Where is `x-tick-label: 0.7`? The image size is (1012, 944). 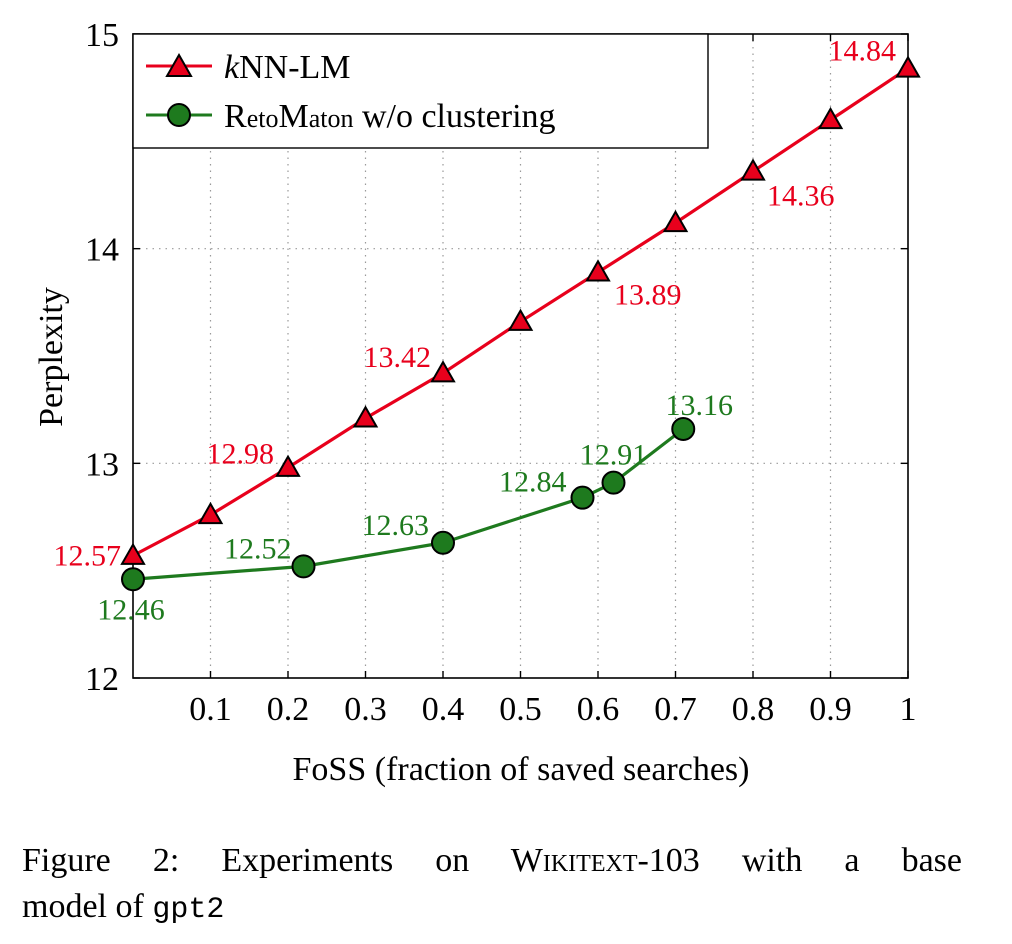 x-tick-label: 0.7 is located at coordinates (675, 709).